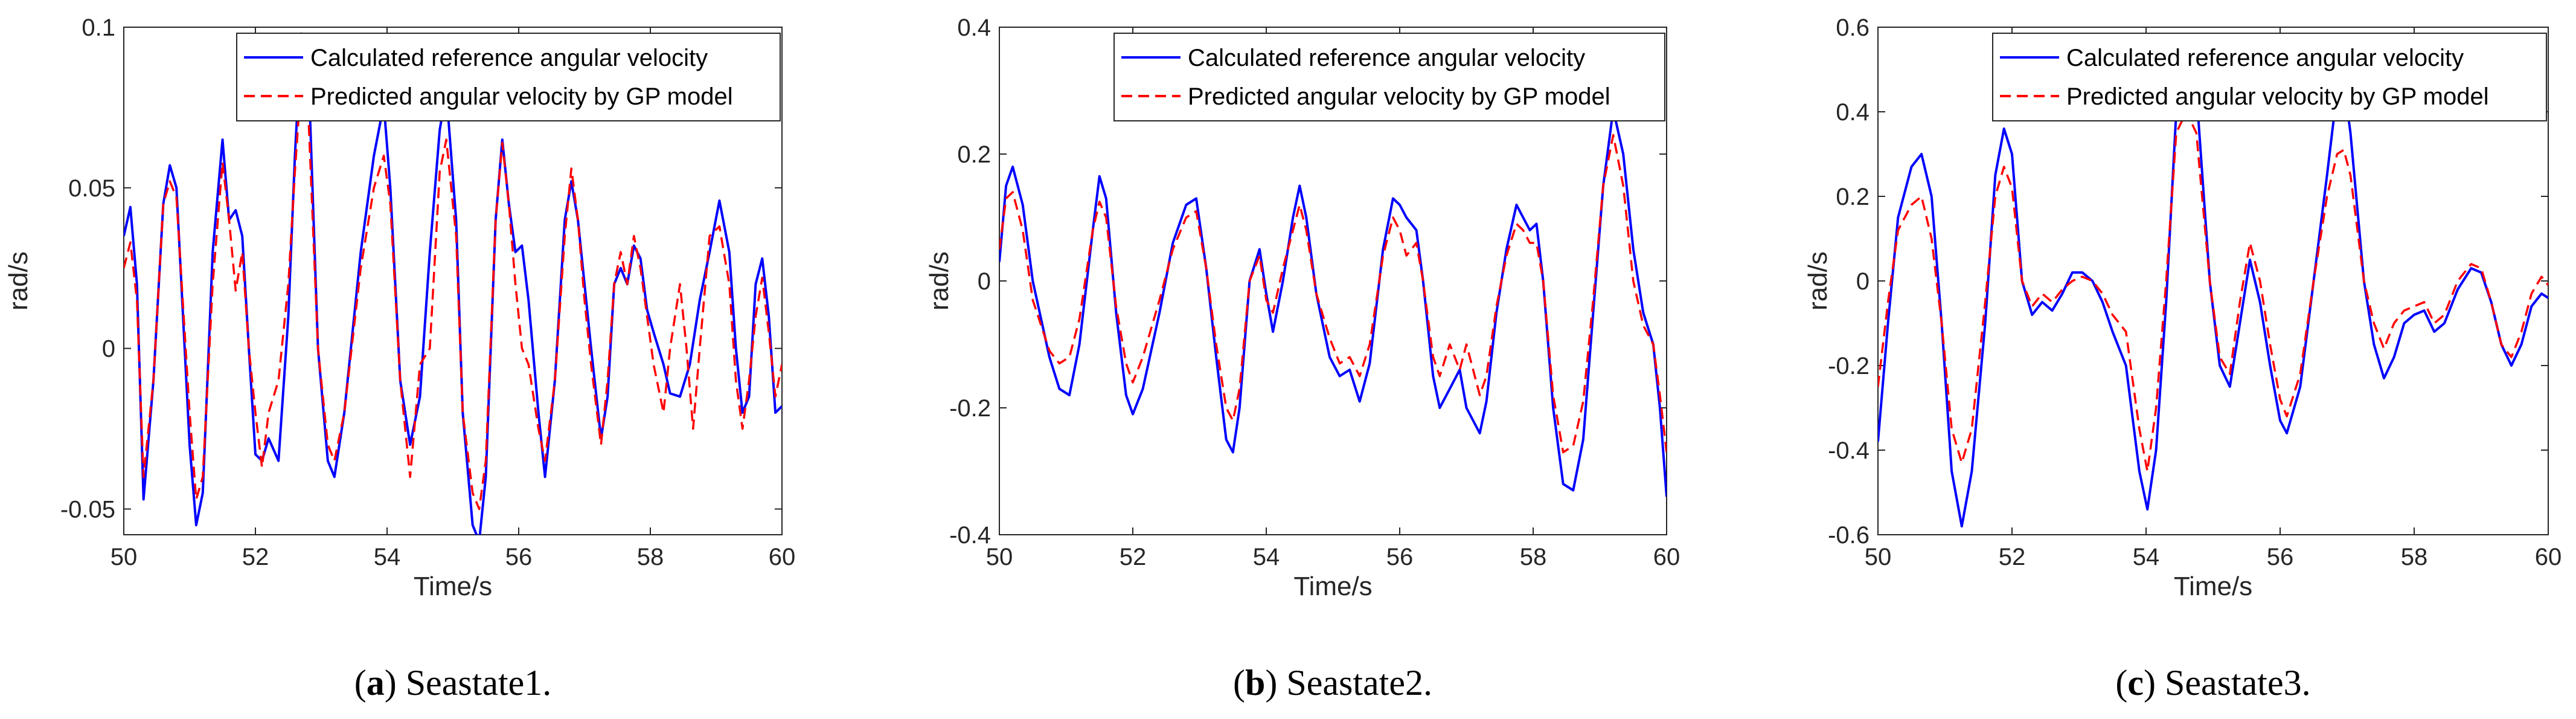 Image resolution: width=2576 pixels, height=719 pixels. What do you see at coordinates (2212, 683) in the screenshot?
I see `subfigure-caption: (c) Seastate3.` at bounding box center [2212, 683].